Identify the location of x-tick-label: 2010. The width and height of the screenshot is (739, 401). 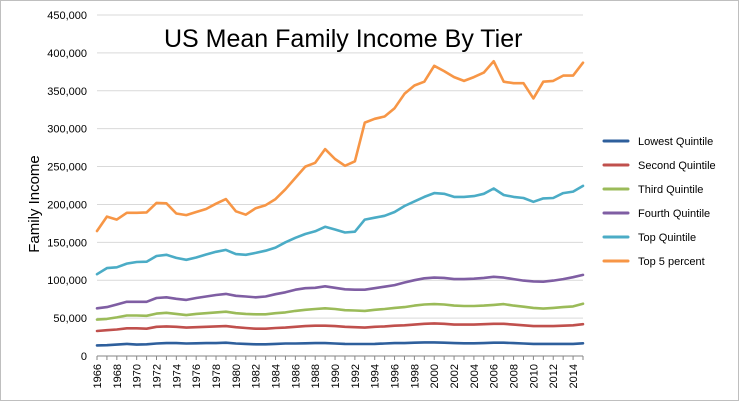
(534, 376).